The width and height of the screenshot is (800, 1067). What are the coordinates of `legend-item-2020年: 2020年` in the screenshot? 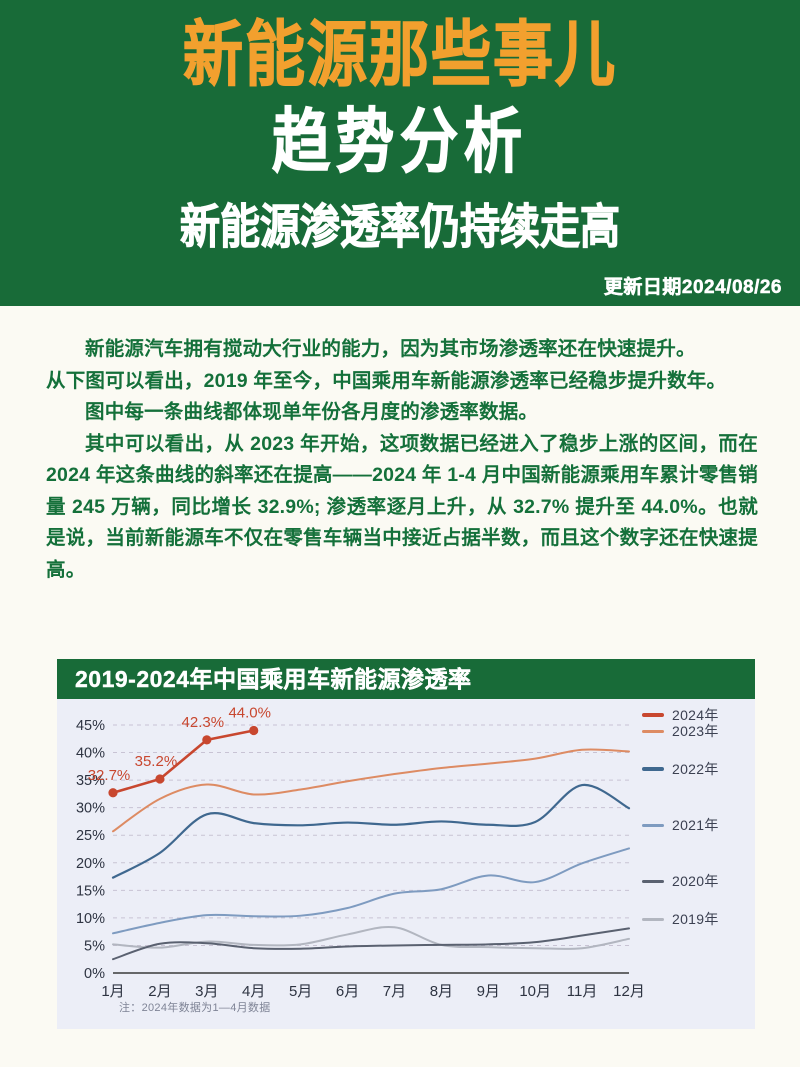 It's located at (697, 881).